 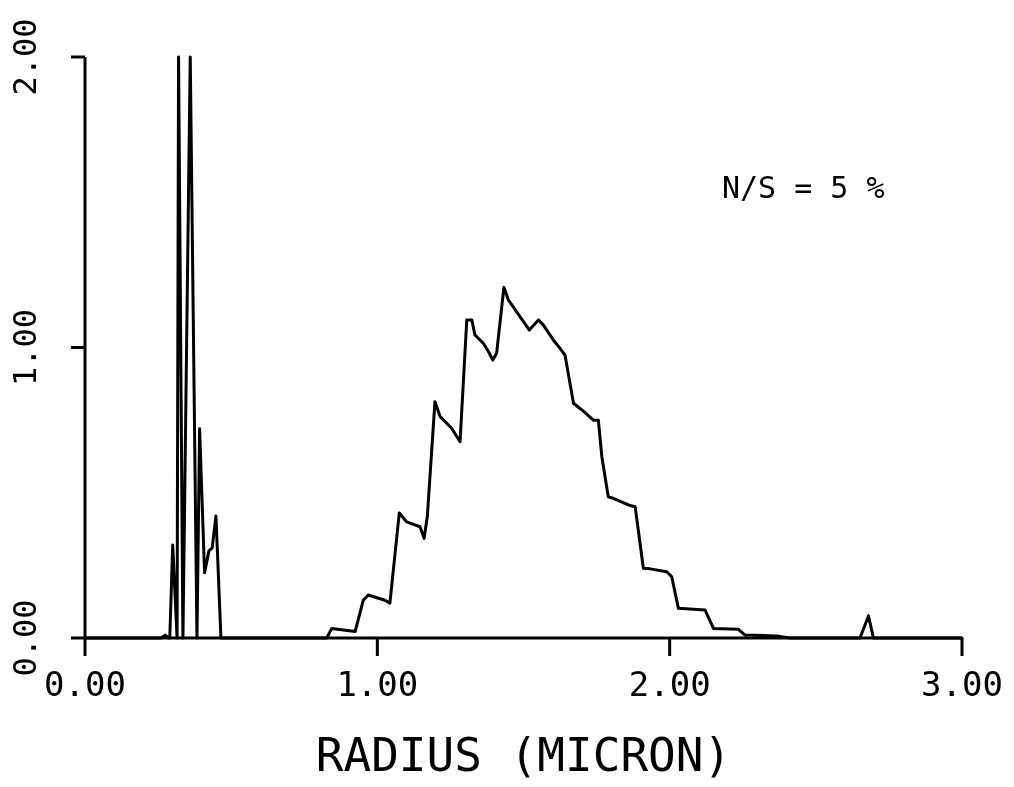 I want to click on x-tick-label: 2.00, so click(x=669, y=684).